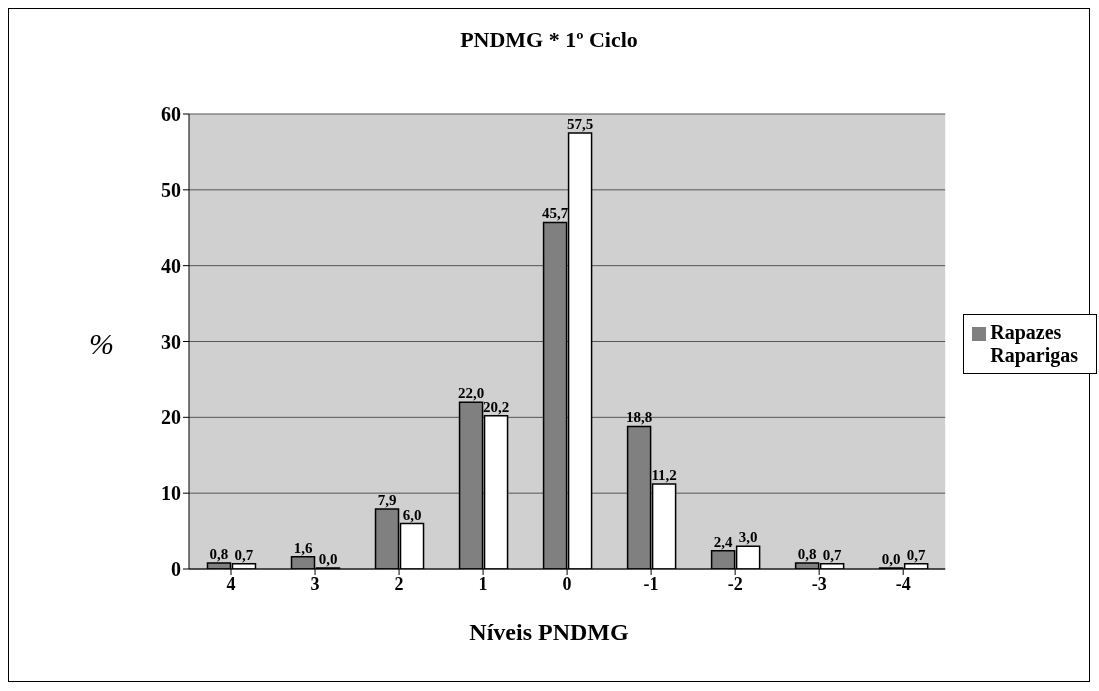 The width and height of the screenshot is (1099, 691). Describe the element at coordinates (171, 417) in the screenshot. I see `y-tick-label: 20` at that location.